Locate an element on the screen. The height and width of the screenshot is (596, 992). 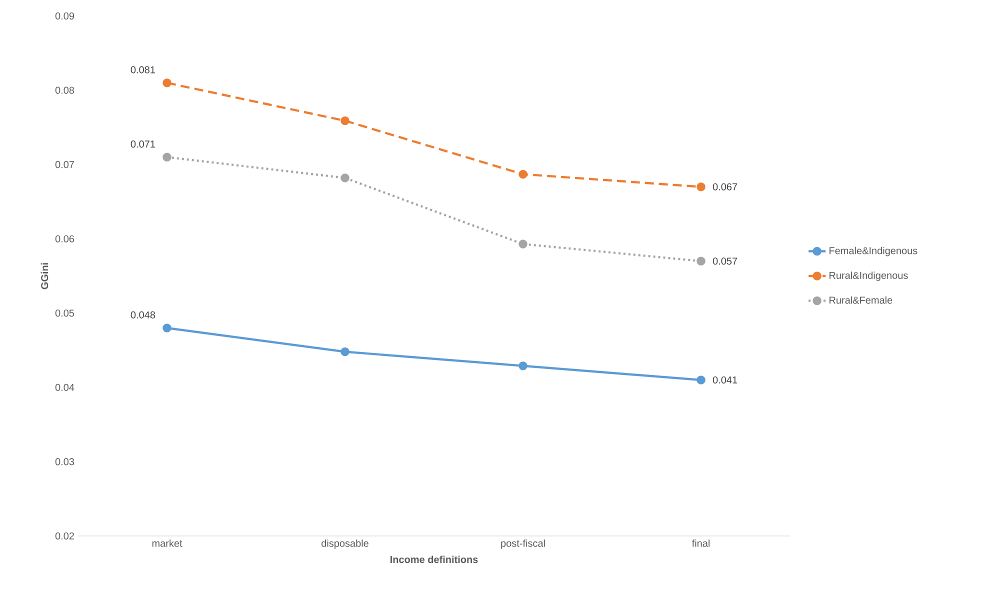
legend-label: Rural&Indigenous is located at coordinates (869, 276).